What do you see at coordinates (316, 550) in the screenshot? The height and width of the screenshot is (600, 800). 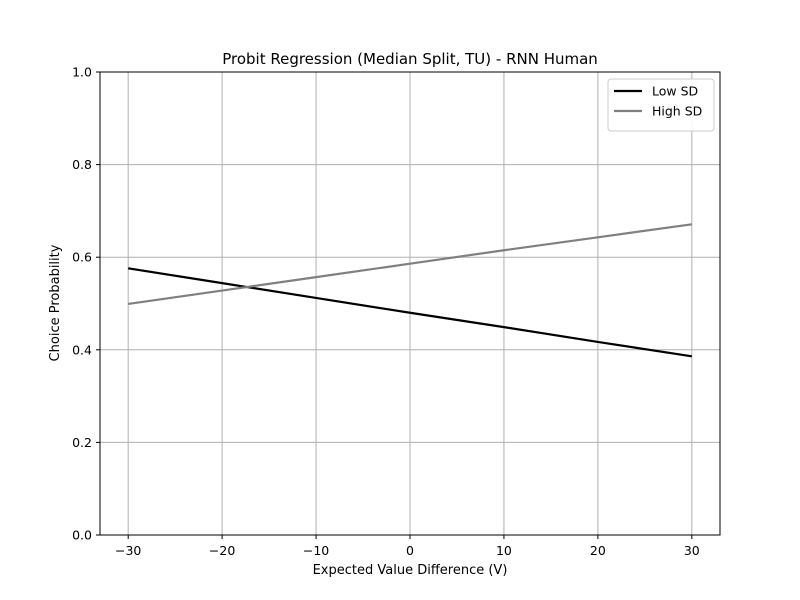 I see `x-tick-label: −10` at bounding box center [316, 550].